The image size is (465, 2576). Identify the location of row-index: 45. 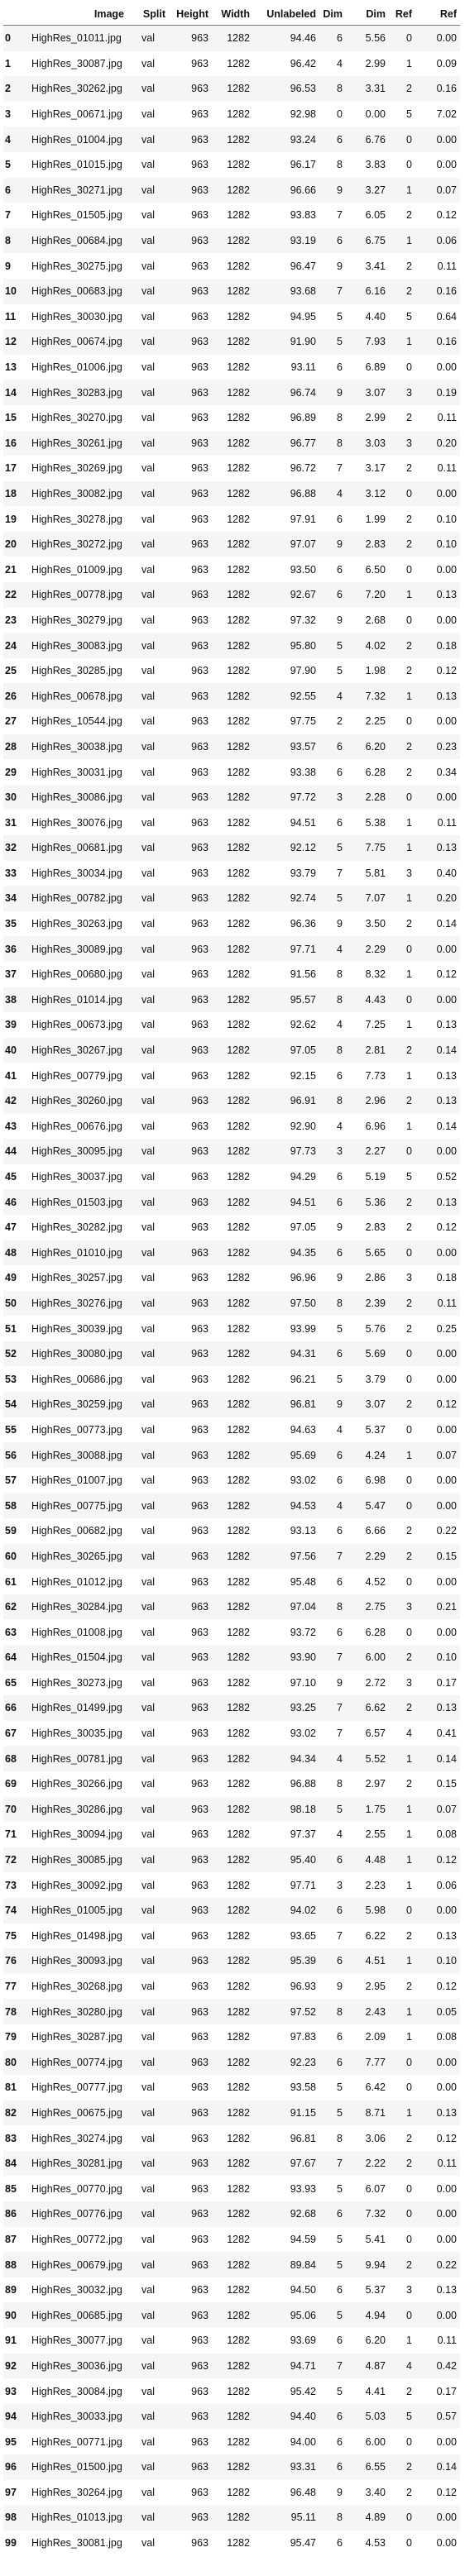
(11, 1177).